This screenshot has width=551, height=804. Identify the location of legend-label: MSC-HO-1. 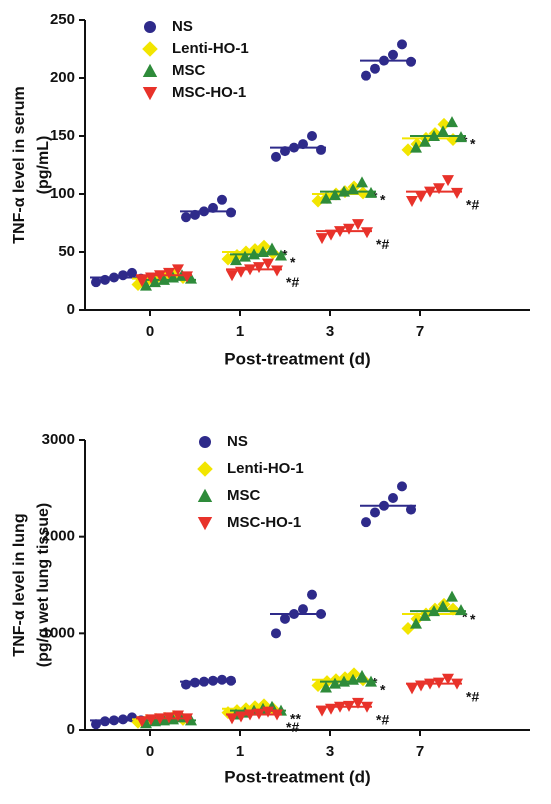
(264, 522).